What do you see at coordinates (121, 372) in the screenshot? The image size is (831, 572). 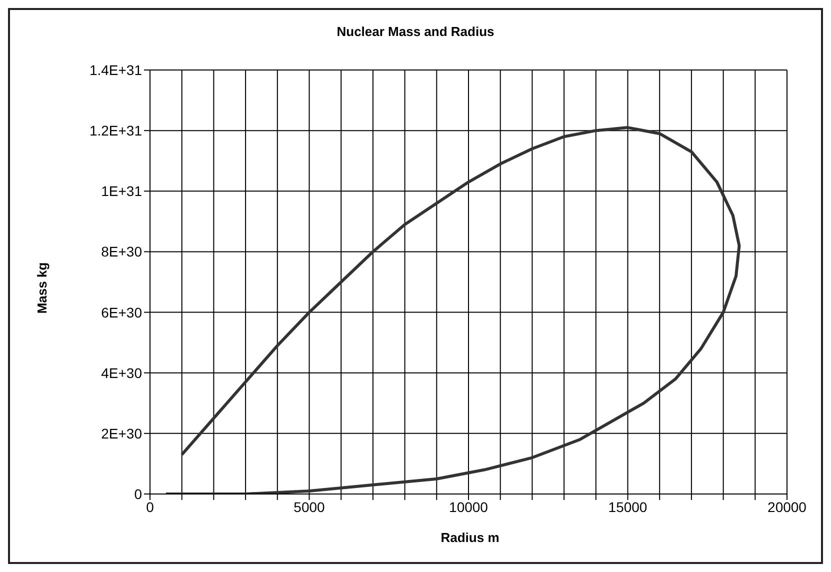 I see `y-tick-label: 4E+30` at bounding box center [121, 372].